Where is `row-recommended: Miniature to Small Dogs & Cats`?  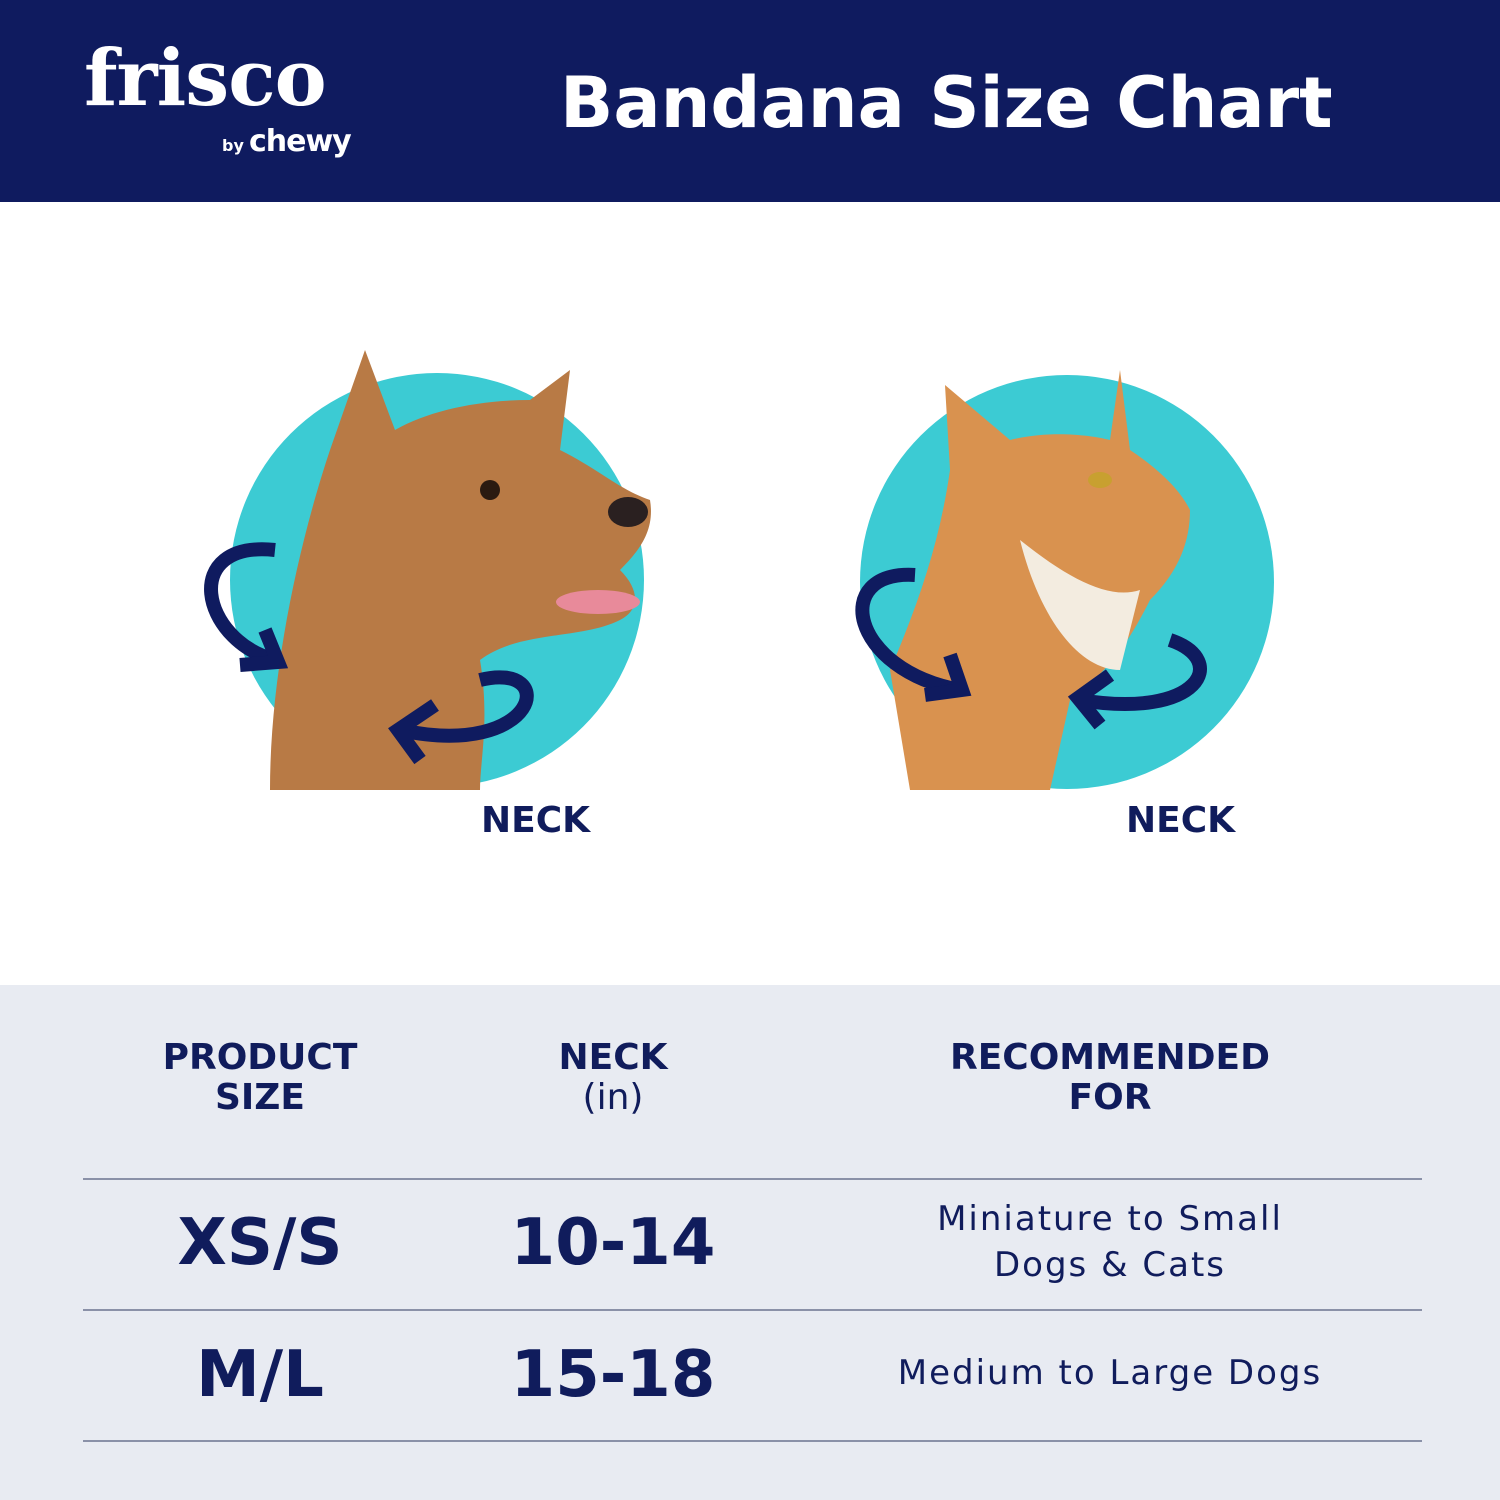
row-recommended: Miniature to Small Dogs & Cats is located at coordinates (1110, 1242).